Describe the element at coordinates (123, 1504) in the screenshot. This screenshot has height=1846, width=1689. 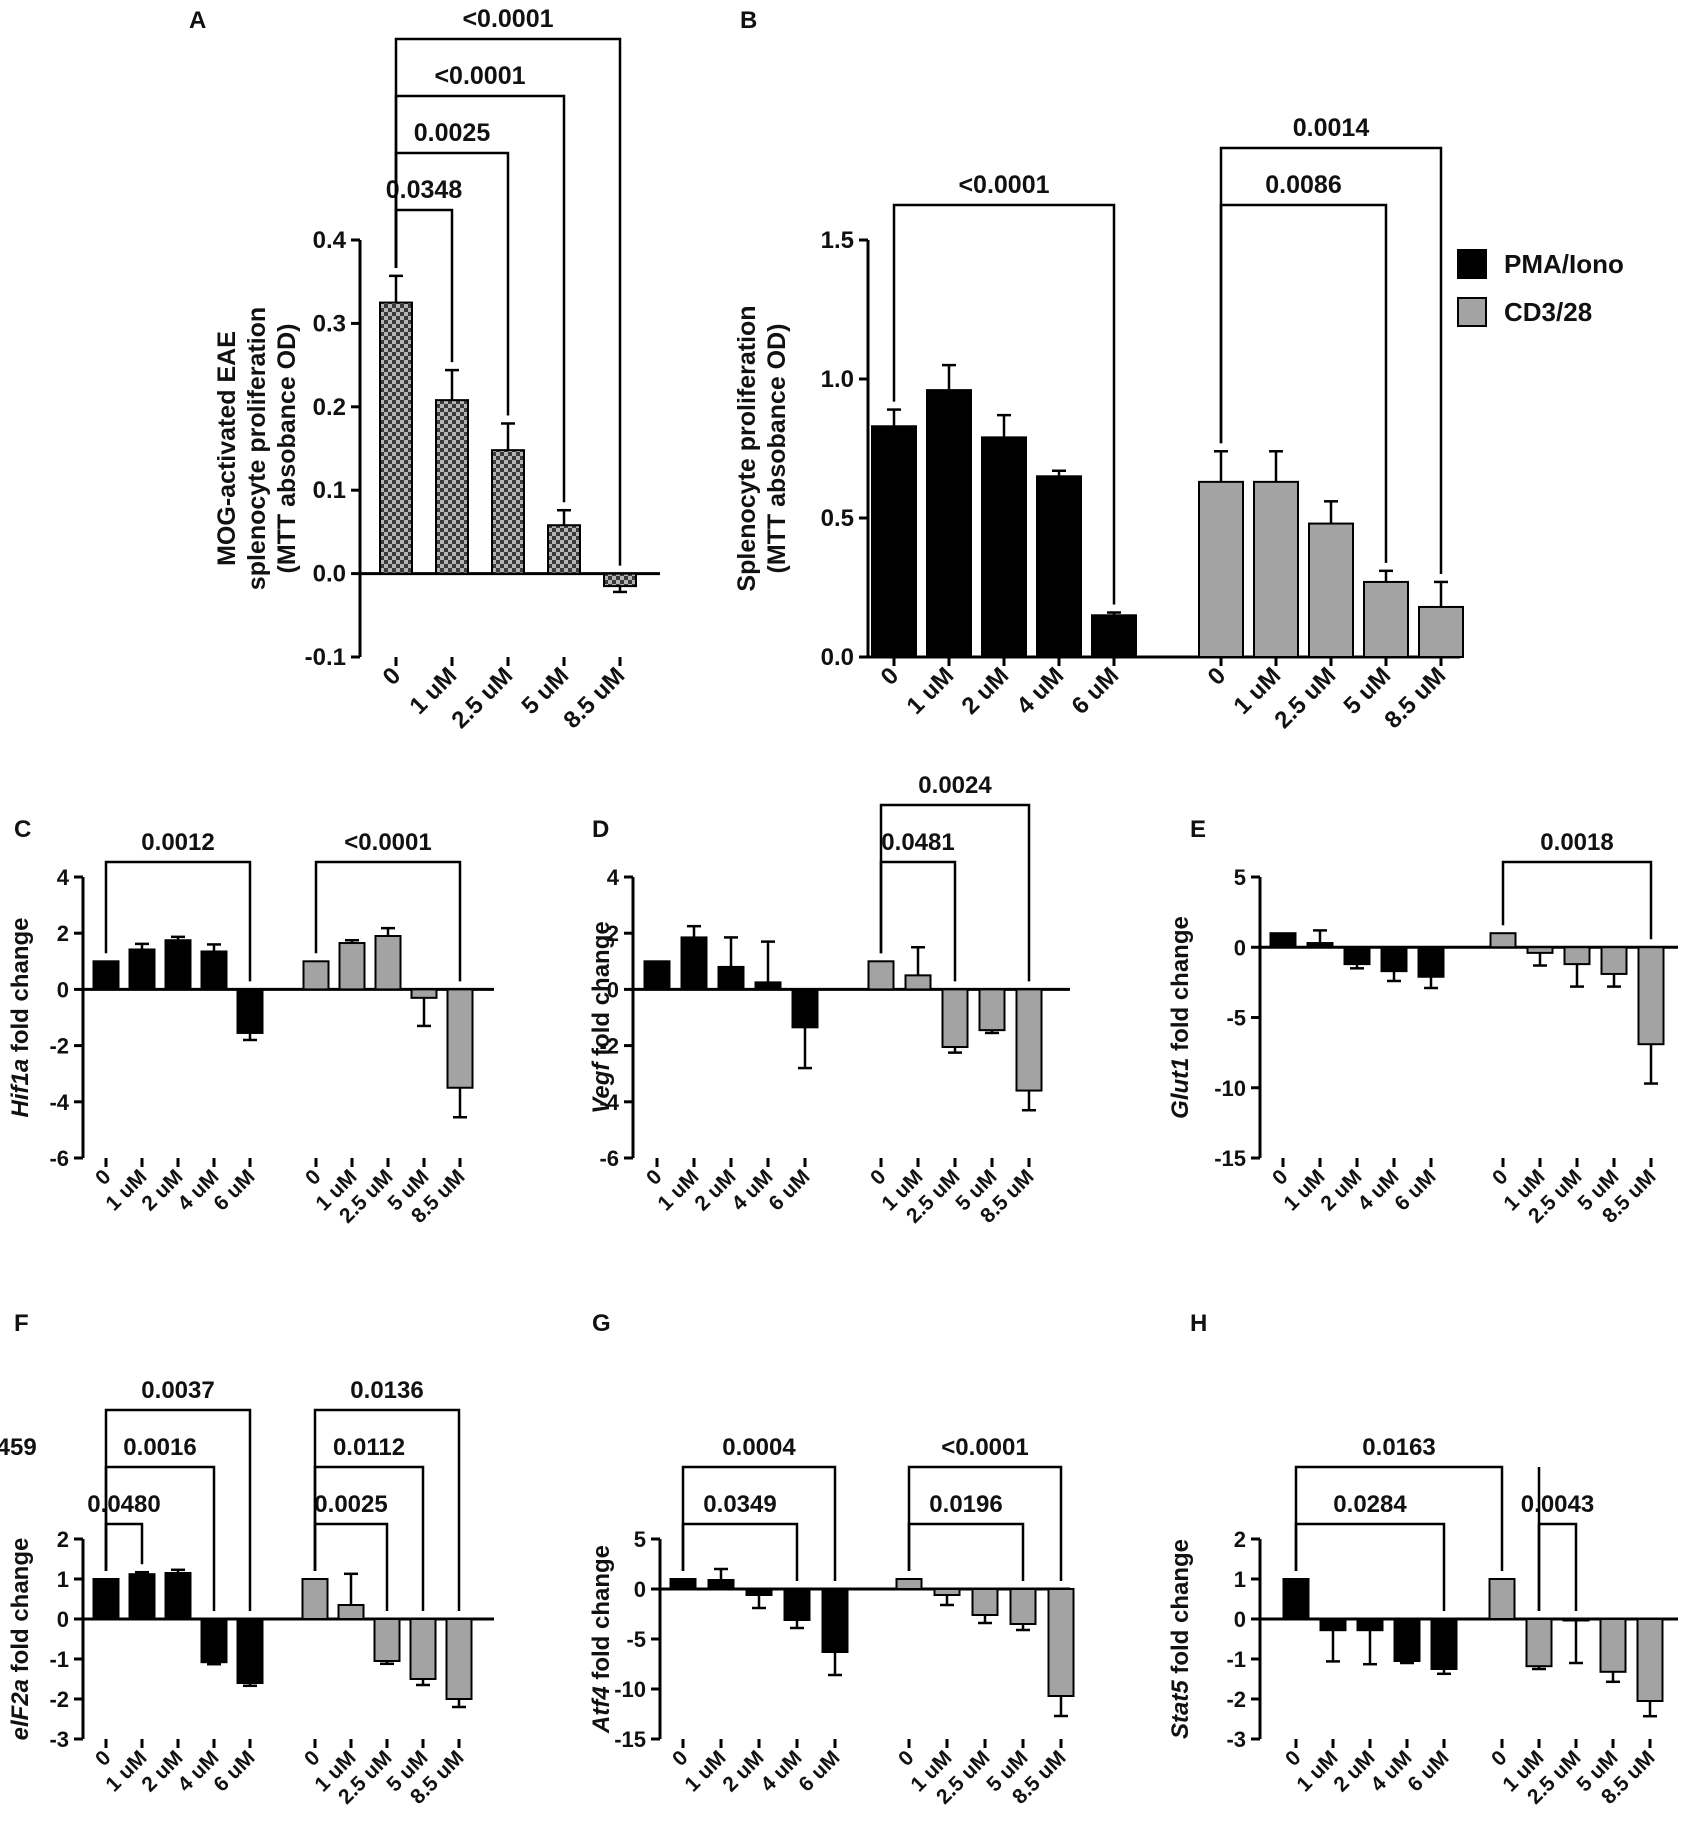
I see `p-value-label: 0.0480` at that location.